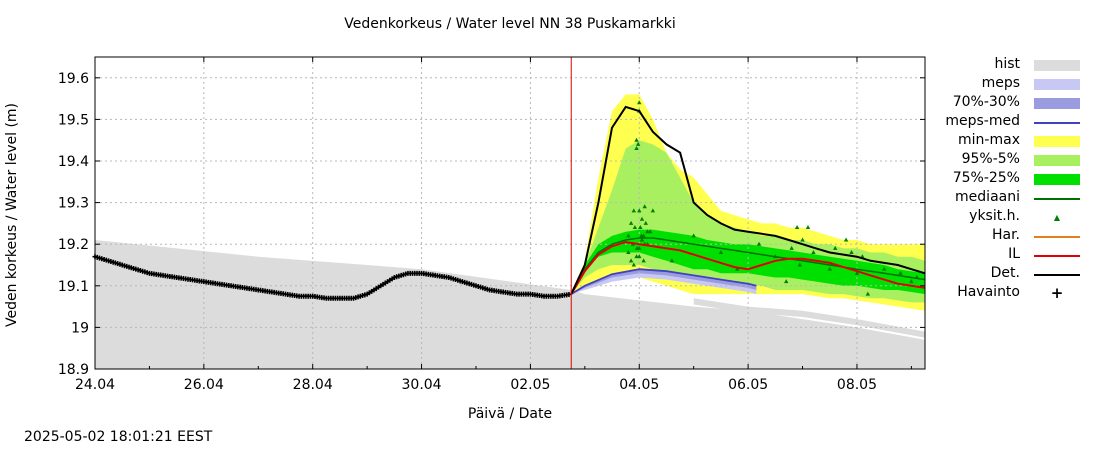  What do you see at coordinates (80, 328) in the screenshot?
I see `y-tick-label: 19` at bounding box center [80, 328].